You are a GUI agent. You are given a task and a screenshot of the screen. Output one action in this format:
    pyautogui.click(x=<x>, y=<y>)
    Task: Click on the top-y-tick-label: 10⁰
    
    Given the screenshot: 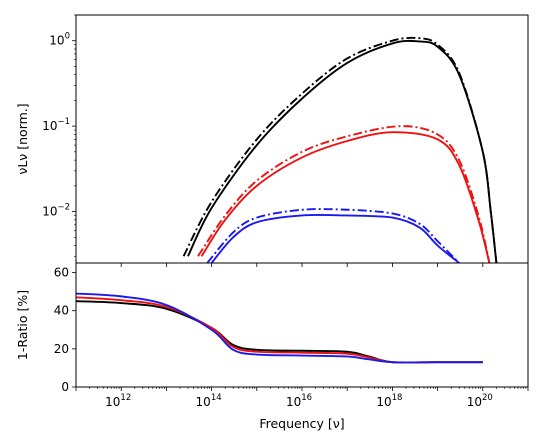 What is the action you would take?
    pyautogui.click(x=59, y=40)
    